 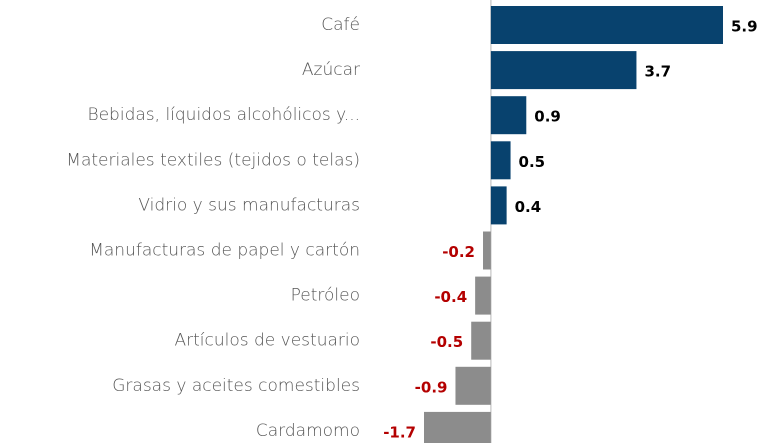 What do you see at coordinates (532, 162) in the screenshot?
I see `value-label: 0.5` at bounding box center [532, 162].